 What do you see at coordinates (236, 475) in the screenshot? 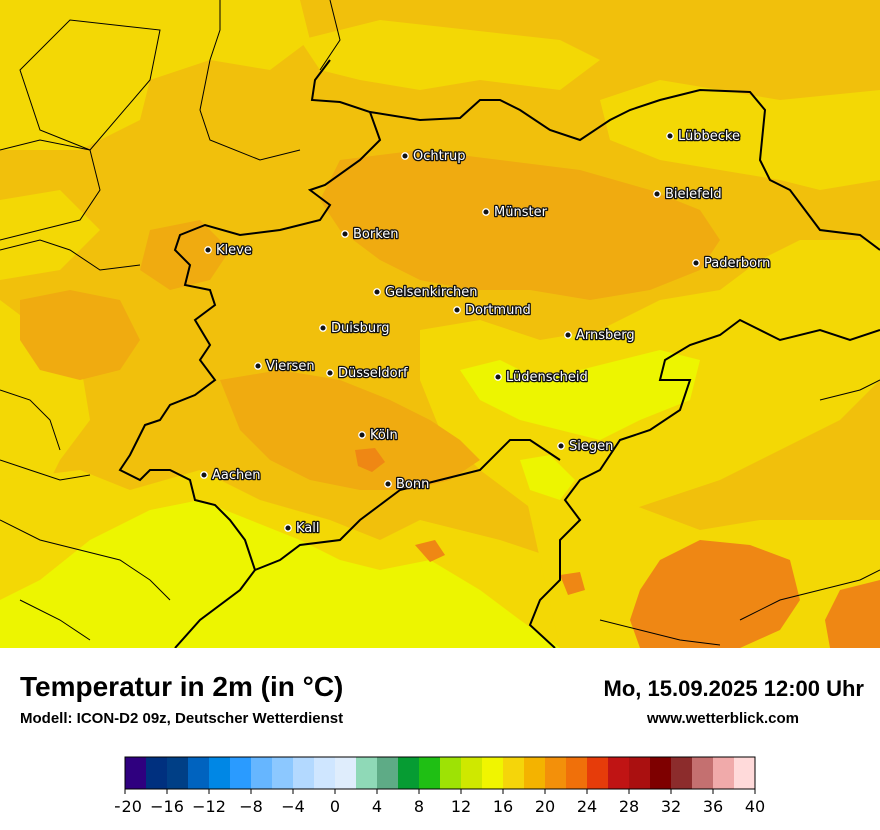
I see `city-label: Aachen` at bounding box center [236, 475].